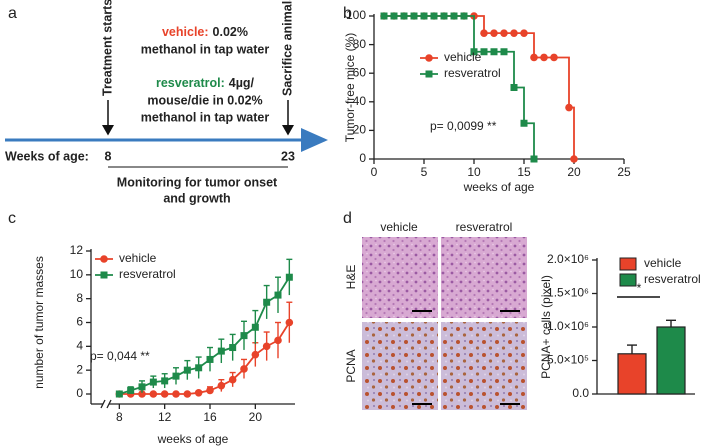  What do you see at coordinates (356, 15) in the screenshot?
I see `y-tick-label: 100` at bounding box center [356, 15].